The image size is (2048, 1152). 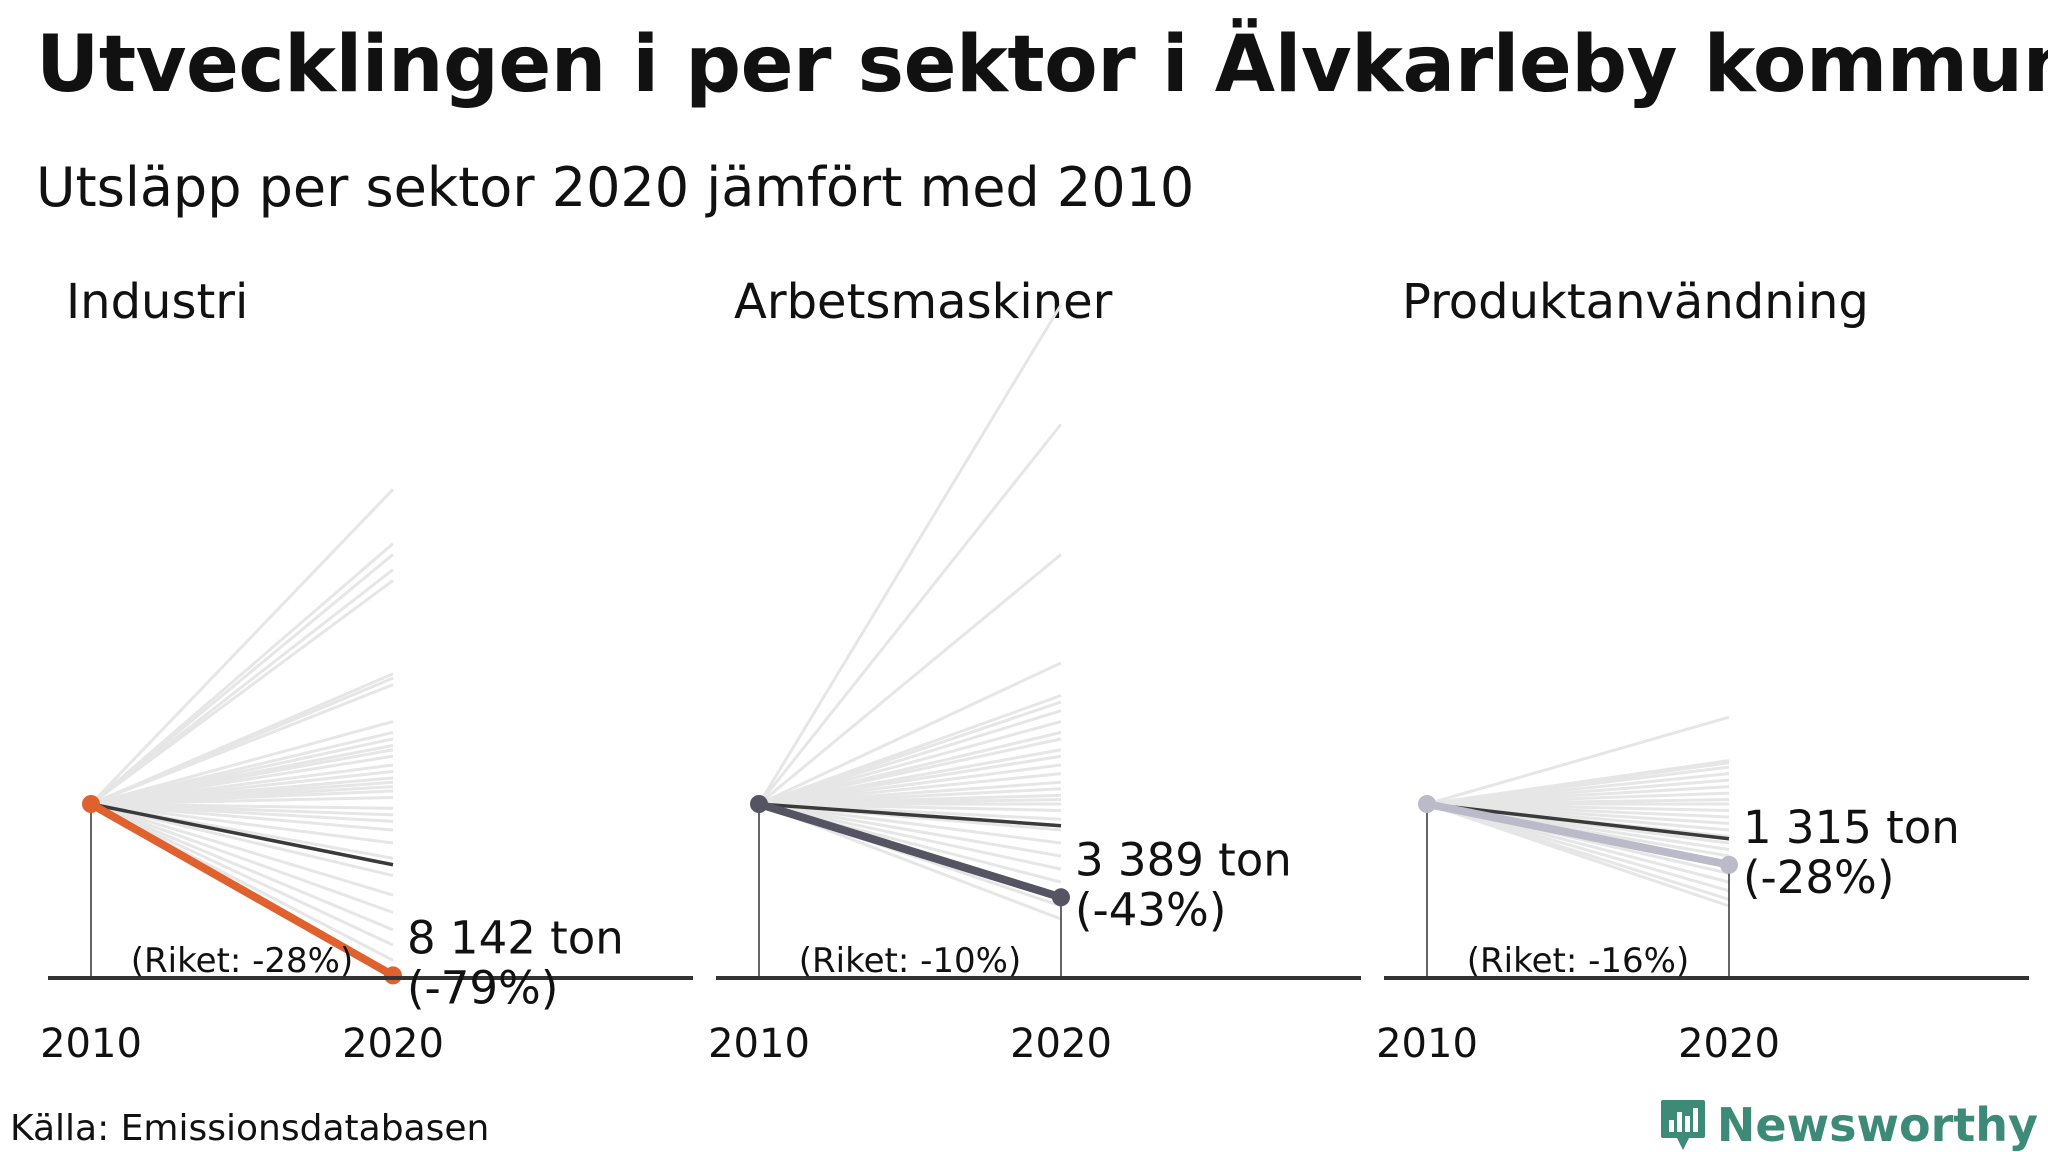 What do you see at coordinates (615, 187) in the screenshot?
I see `chart-subtitle: Utsläpp per sektor 2020 jämfört med 2010` at bounding box center [615, 187].